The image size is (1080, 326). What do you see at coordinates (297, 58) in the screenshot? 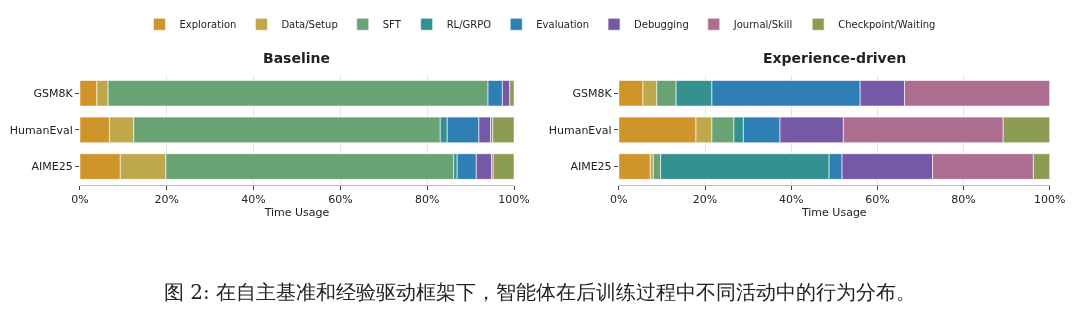
I see `chart-title: Baseline` at bounding box center [297, 58].